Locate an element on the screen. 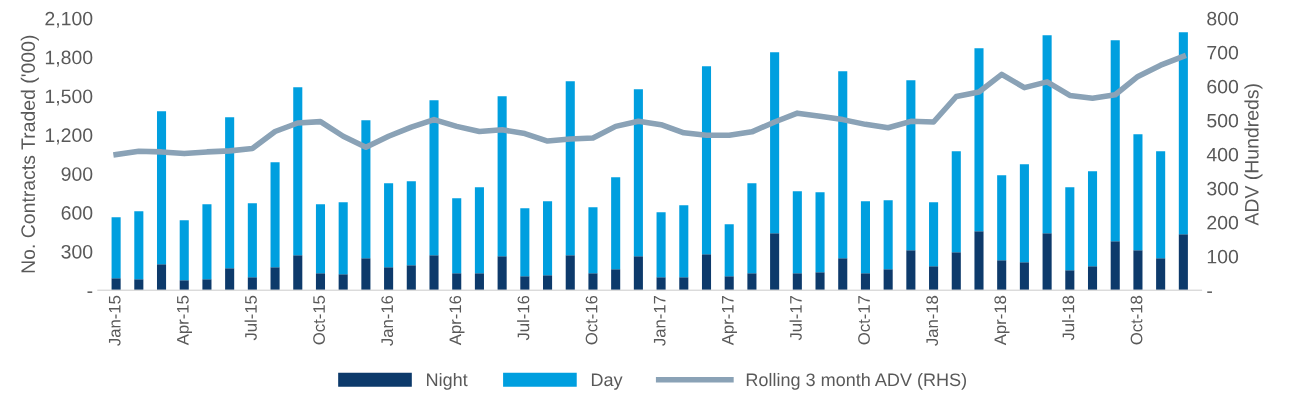  y2-tick-label: 600 is located at coordinates (1223, 86).